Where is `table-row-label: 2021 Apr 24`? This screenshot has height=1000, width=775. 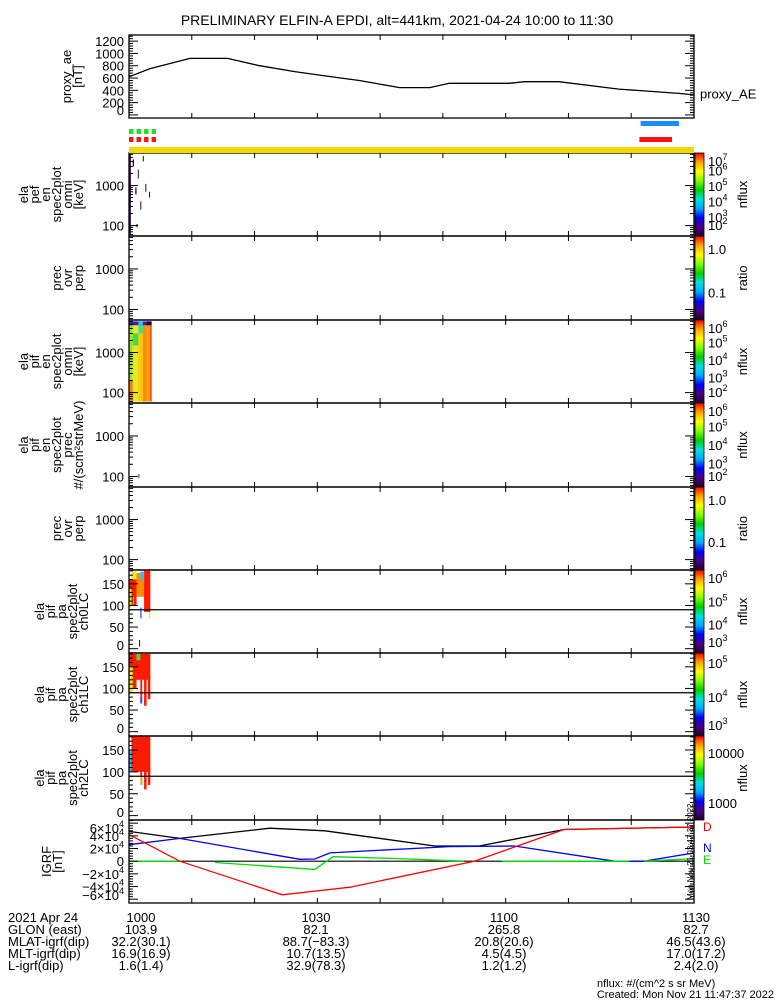
table-row-label: 2021 Apr 24 is located at coordinates (43, 917).